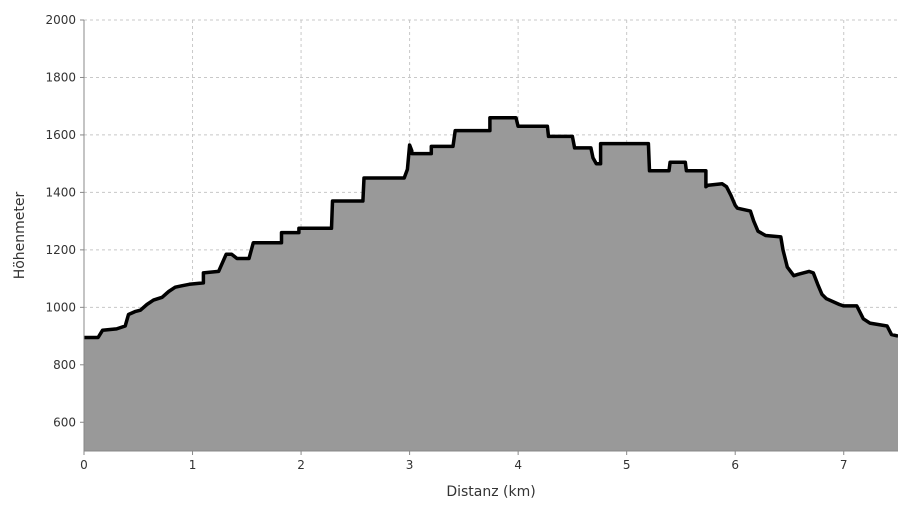 The width and height of the screenshot is (898, 505). I want to click on x-tick-label: 4, so click(518, 465).